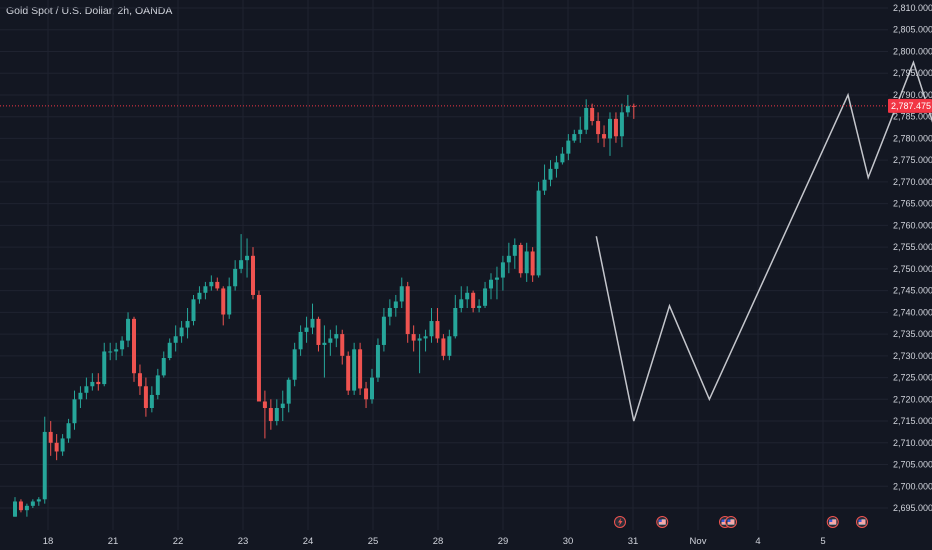 This screenshot has width=932, height=550. Describe the element at coordinates (741, 522) in the screenshot. I see `event-markers` at that location.